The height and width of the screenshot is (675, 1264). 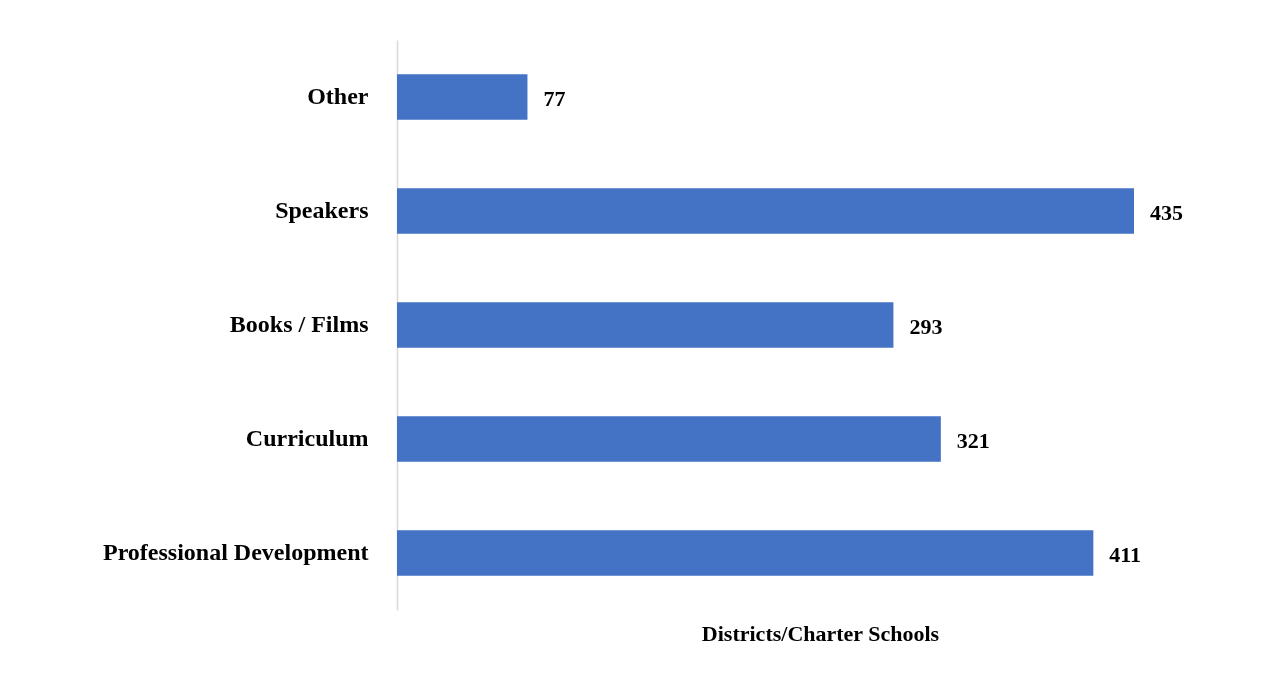 What do you see at coordinates (973, 440) in the screenshot?
I see `data-label: 321` at bounding box center [973, 440].